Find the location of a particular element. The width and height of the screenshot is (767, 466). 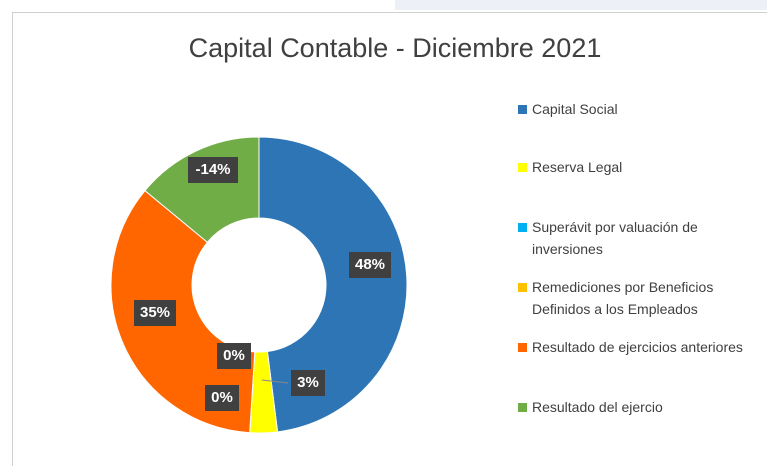

data-label: -14% is located at coordinates (212, 169).